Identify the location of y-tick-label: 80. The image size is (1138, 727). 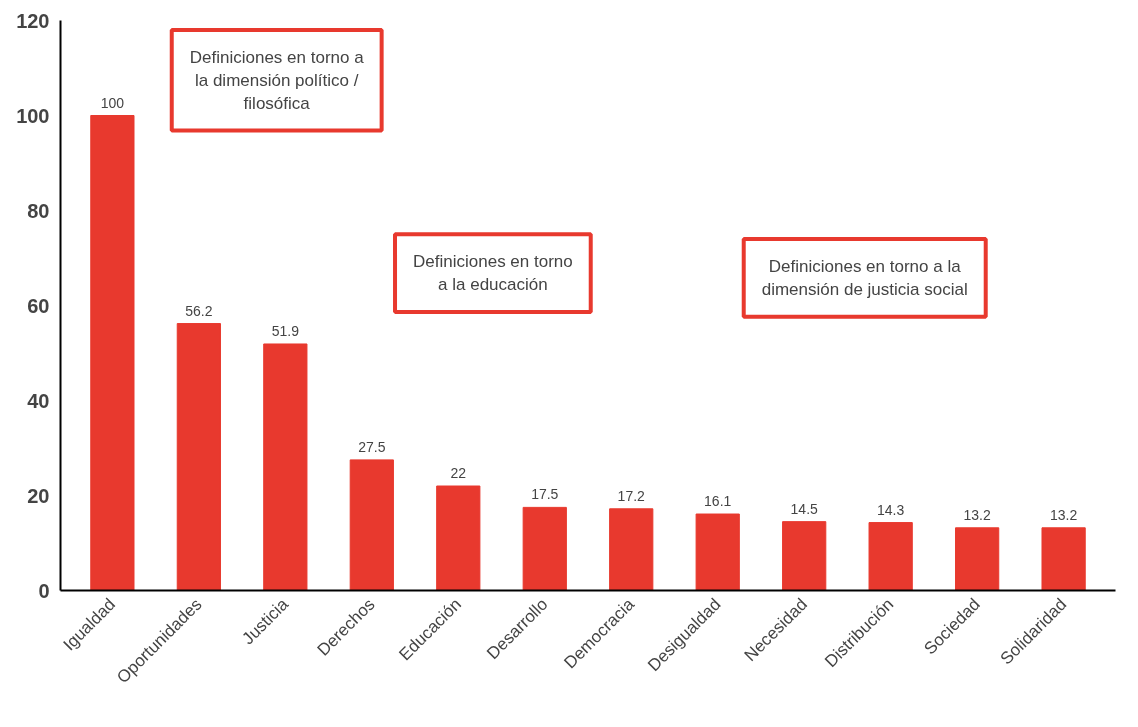
(38, 210).